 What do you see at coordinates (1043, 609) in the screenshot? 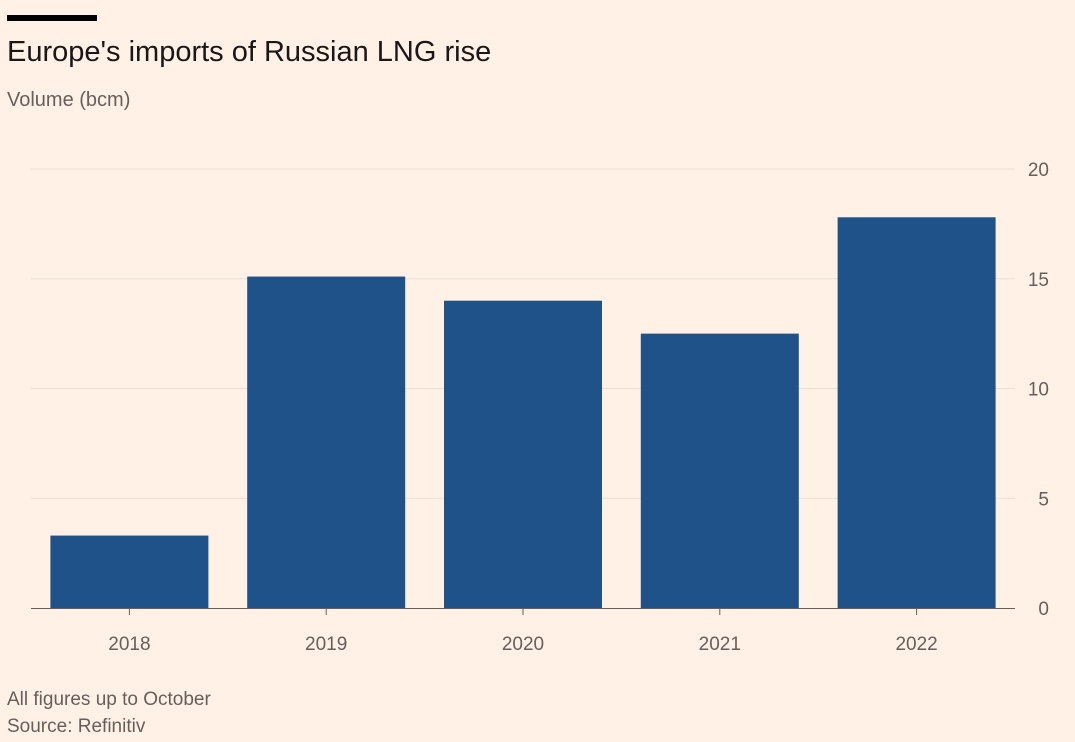
I see `y-tick-label: 0` at bounding box center [1043, 609].